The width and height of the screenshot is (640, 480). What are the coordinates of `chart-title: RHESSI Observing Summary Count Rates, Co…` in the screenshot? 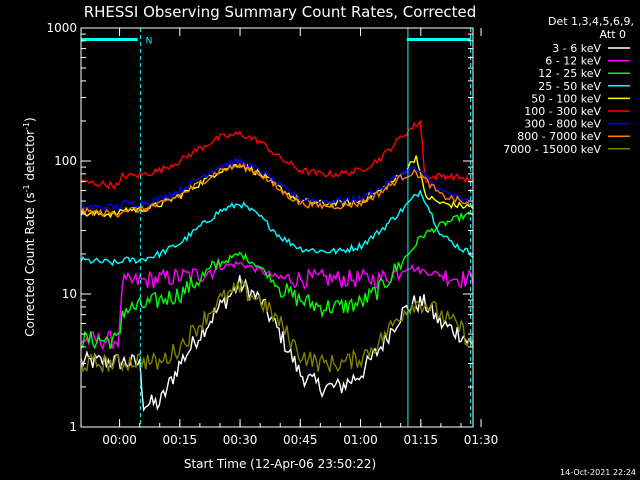 It's located at (280, 12).